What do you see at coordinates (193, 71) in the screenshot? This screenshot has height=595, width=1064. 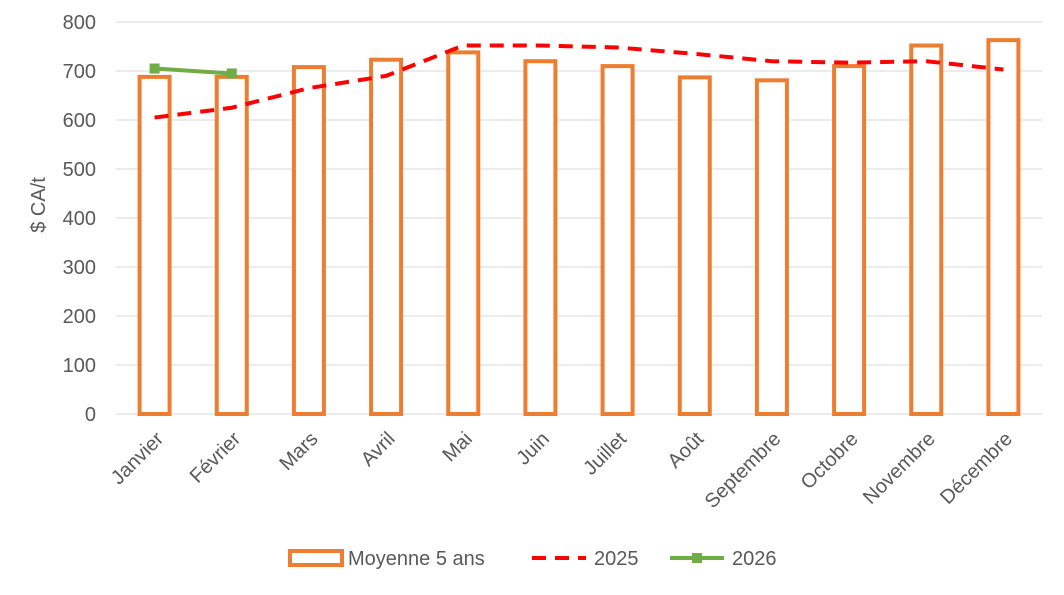 I see `series-line-2026` at bounding box center [193, 71].